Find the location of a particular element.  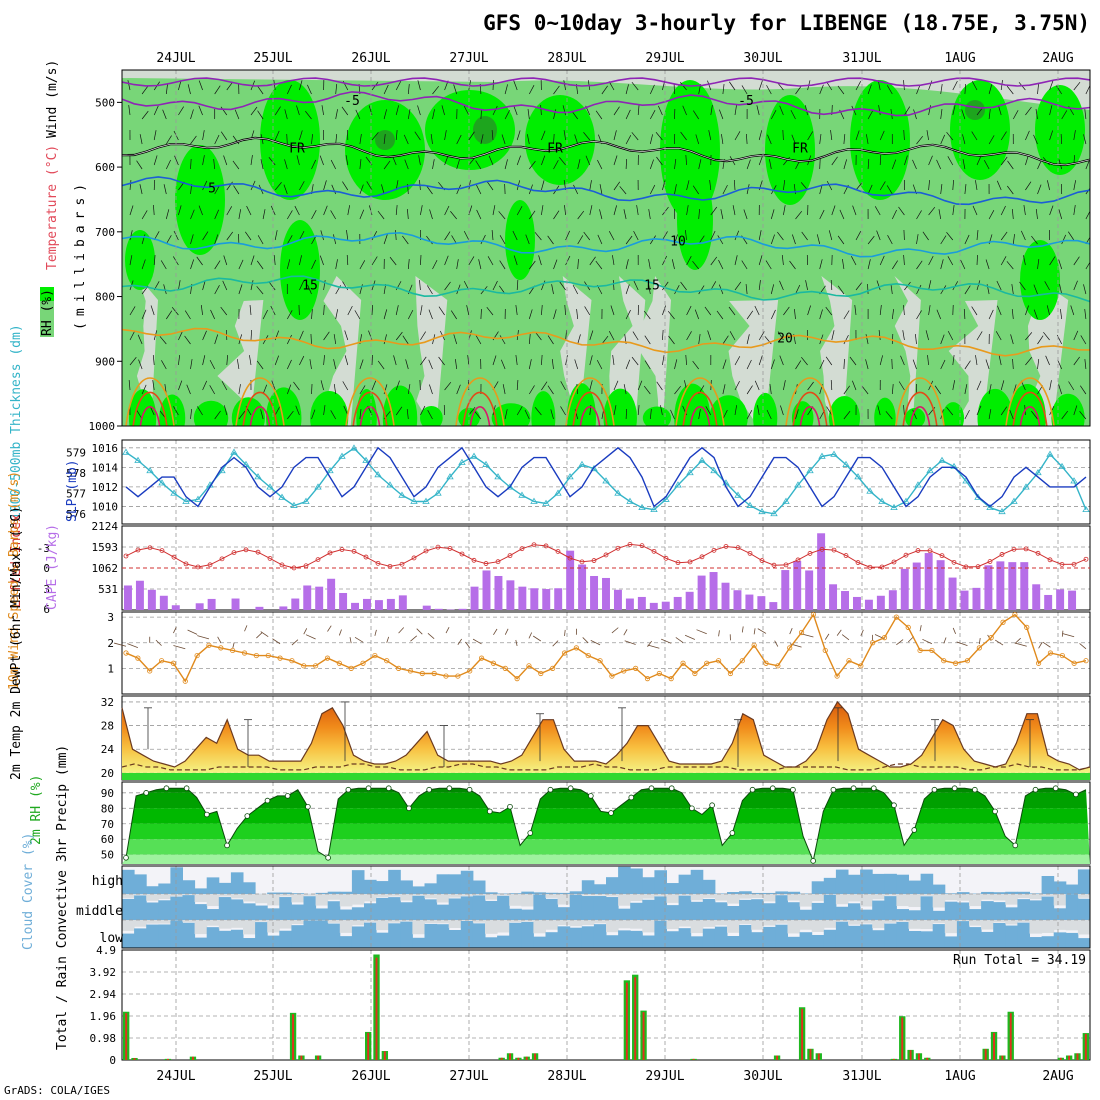

tick-label: 32 is located at coordinates (107, 702).